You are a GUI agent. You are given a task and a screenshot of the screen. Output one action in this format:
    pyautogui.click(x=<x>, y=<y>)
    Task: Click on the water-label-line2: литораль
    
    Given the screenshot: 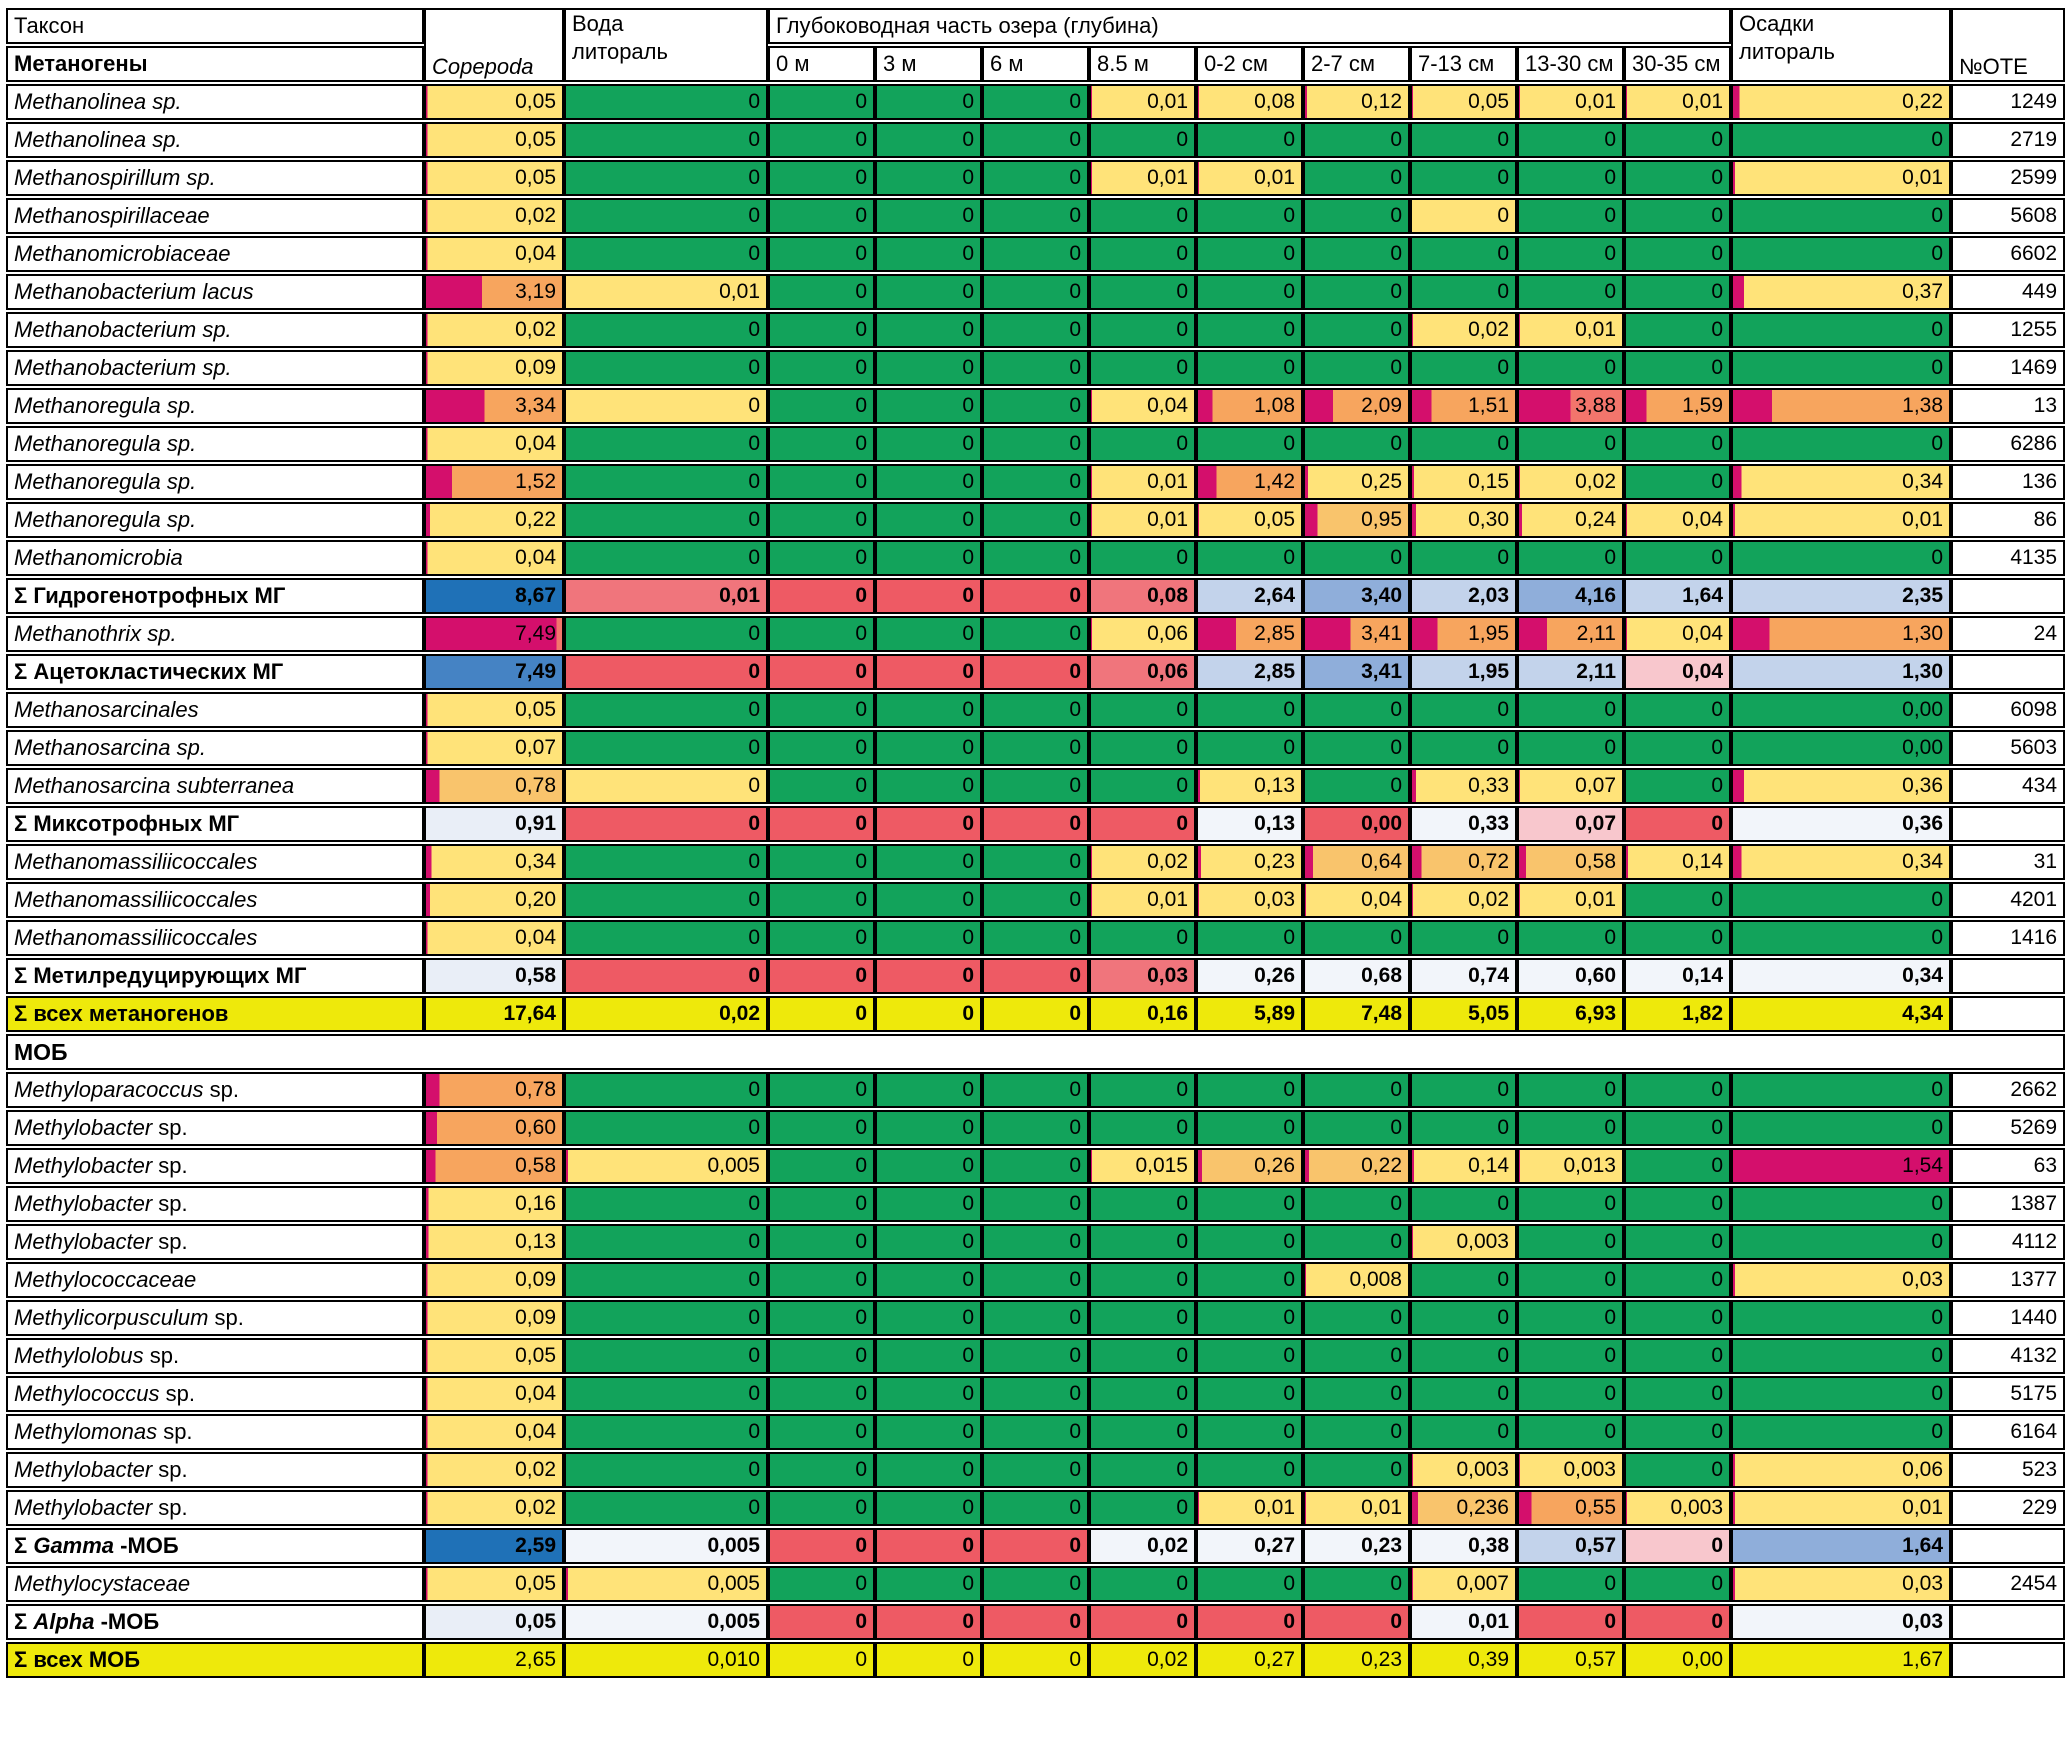 What is the action you would take?
    pyautogui.click(x=620, y=51)
    